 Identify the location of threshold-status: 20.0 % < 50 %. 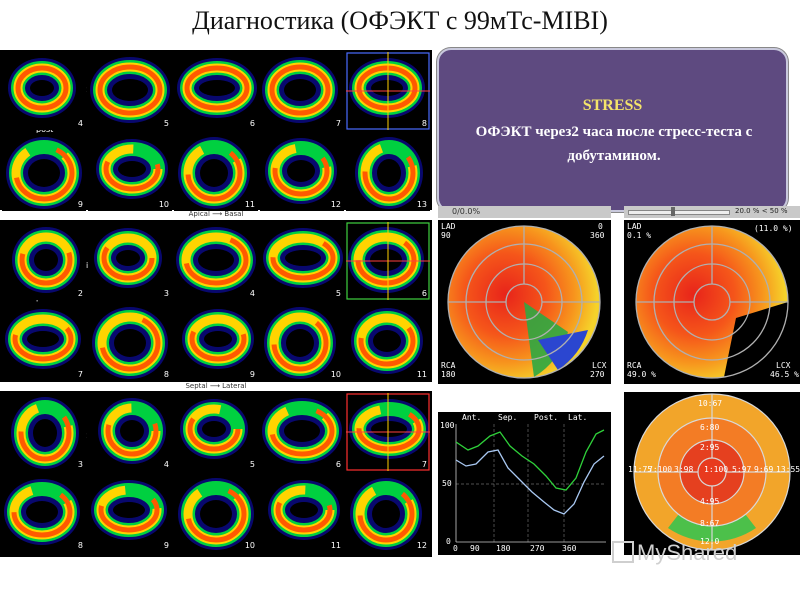
(761, 211).